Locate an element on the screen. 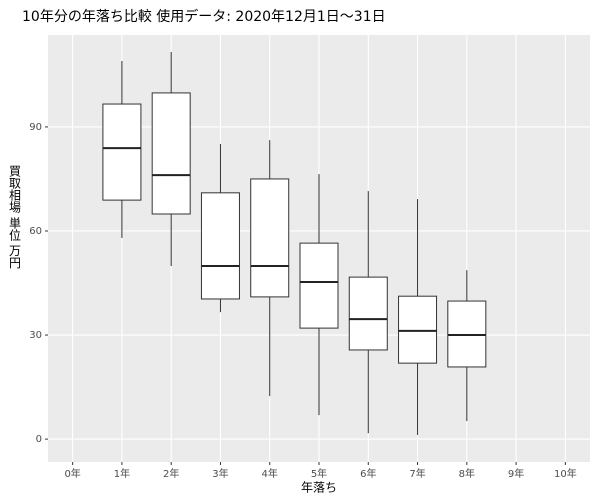 The width and height of the screenshot is (600, 504). y-tick-label: 60 is located at coordinates (35, 231).